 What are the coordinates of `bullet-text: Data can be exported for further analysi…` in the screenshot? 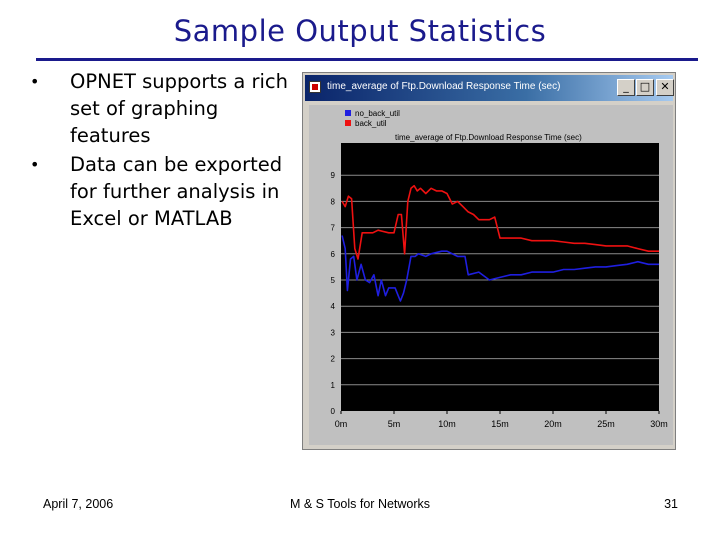 It's located at (176, 191).